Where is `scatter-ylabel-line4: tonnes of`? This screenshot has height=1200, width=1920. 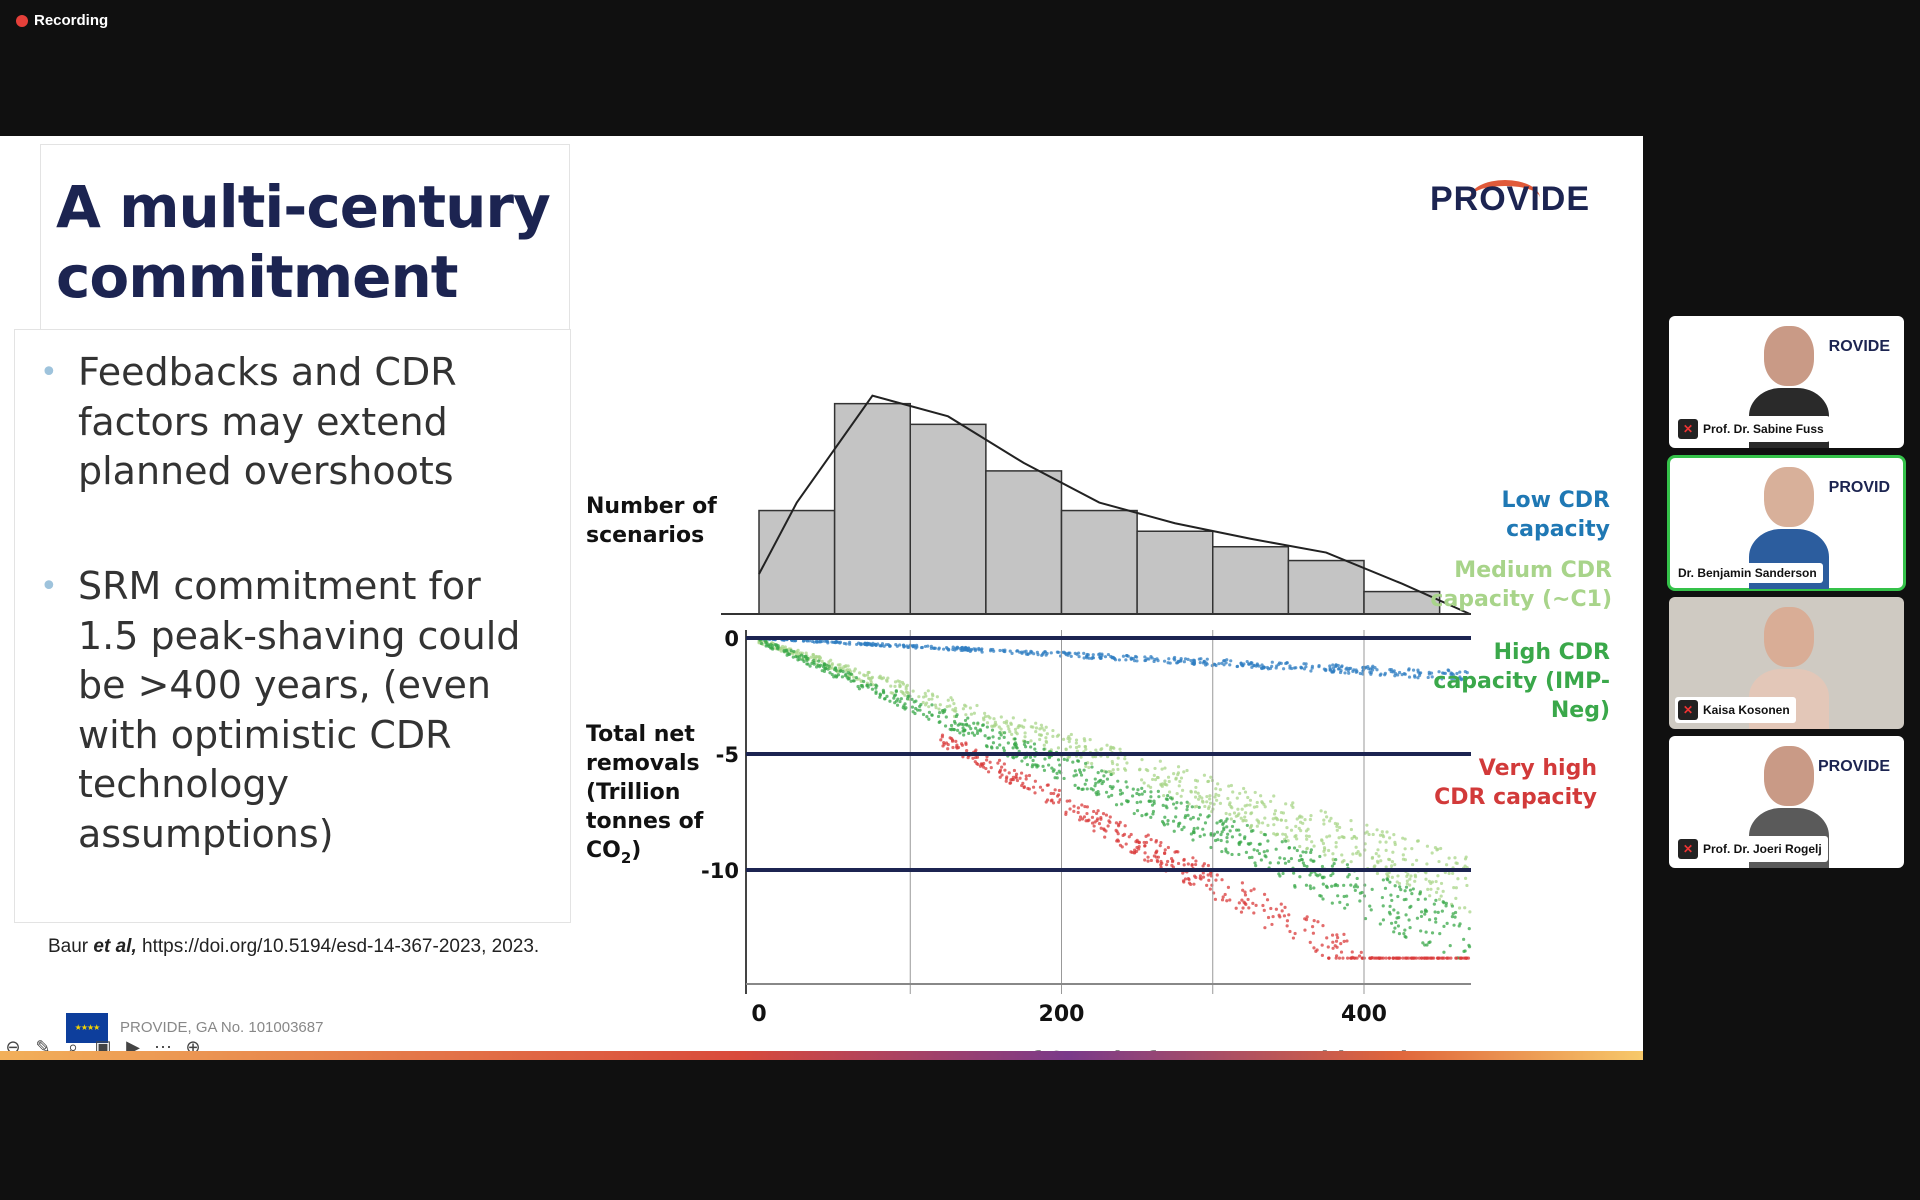 scatter-ylabel-line4: tonnes of is located at coordinates (645, 821).